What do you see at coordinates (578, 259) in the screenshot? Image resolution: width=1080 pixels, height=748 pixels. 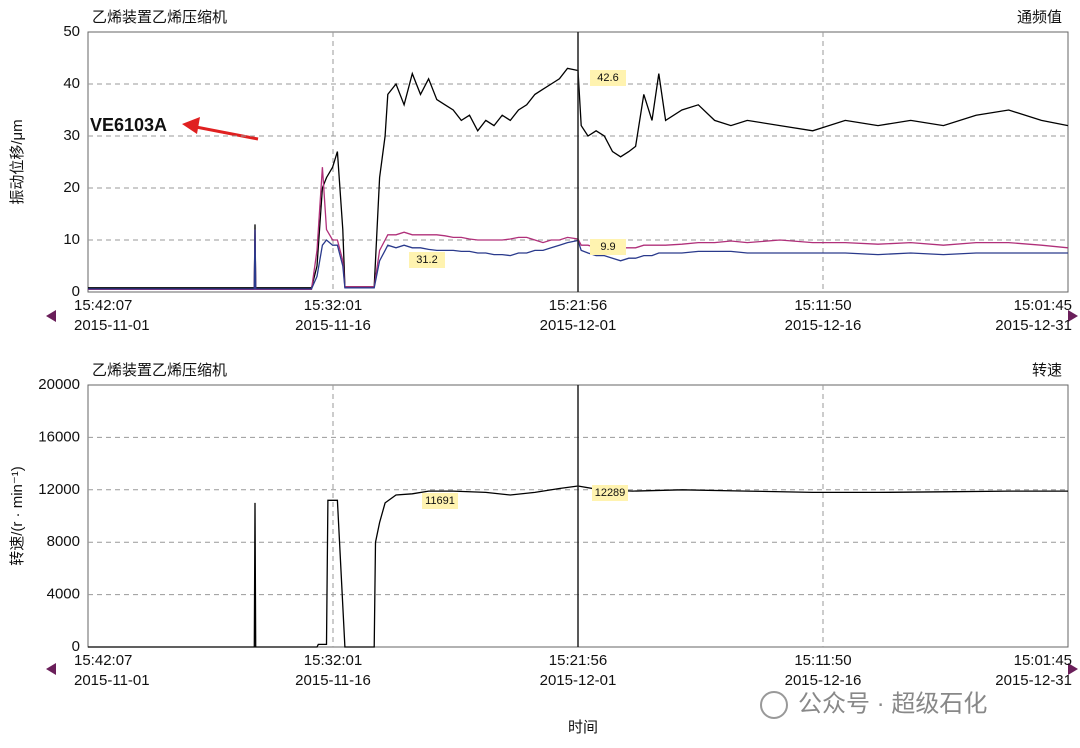 I see `data-line` at bounding box center [578, 259].